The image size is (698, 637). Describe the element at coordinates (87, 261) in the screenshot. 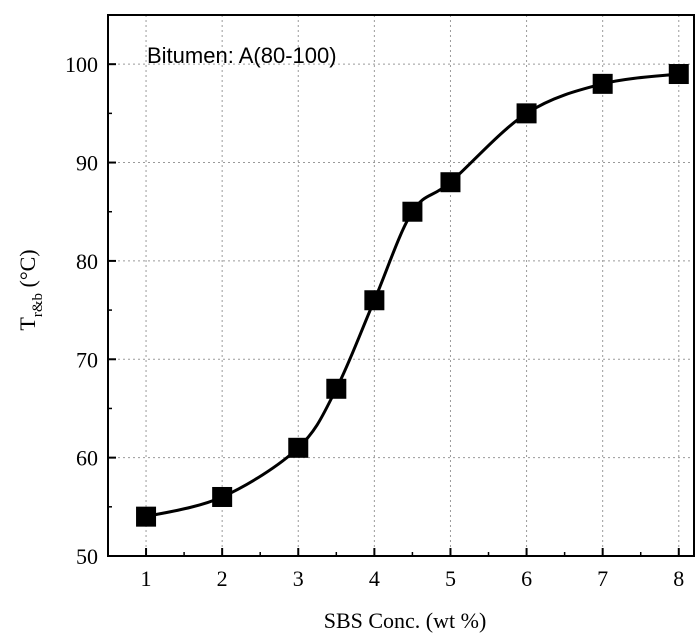

I see `y-tick-label: 80` at that location.